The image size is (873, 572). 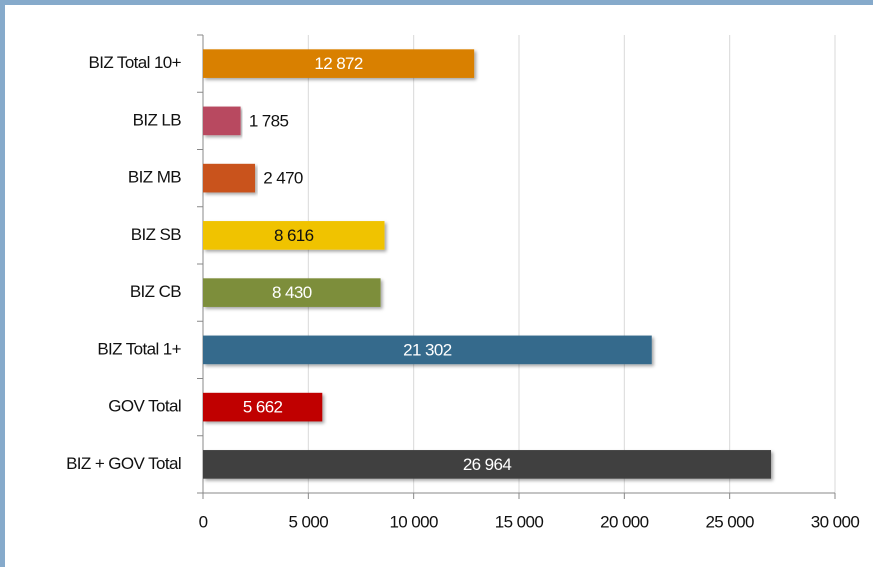 What do you see at coordinates (436, 2) in the screenshot?
I see `frame-top` at bounding box center [436, 2].